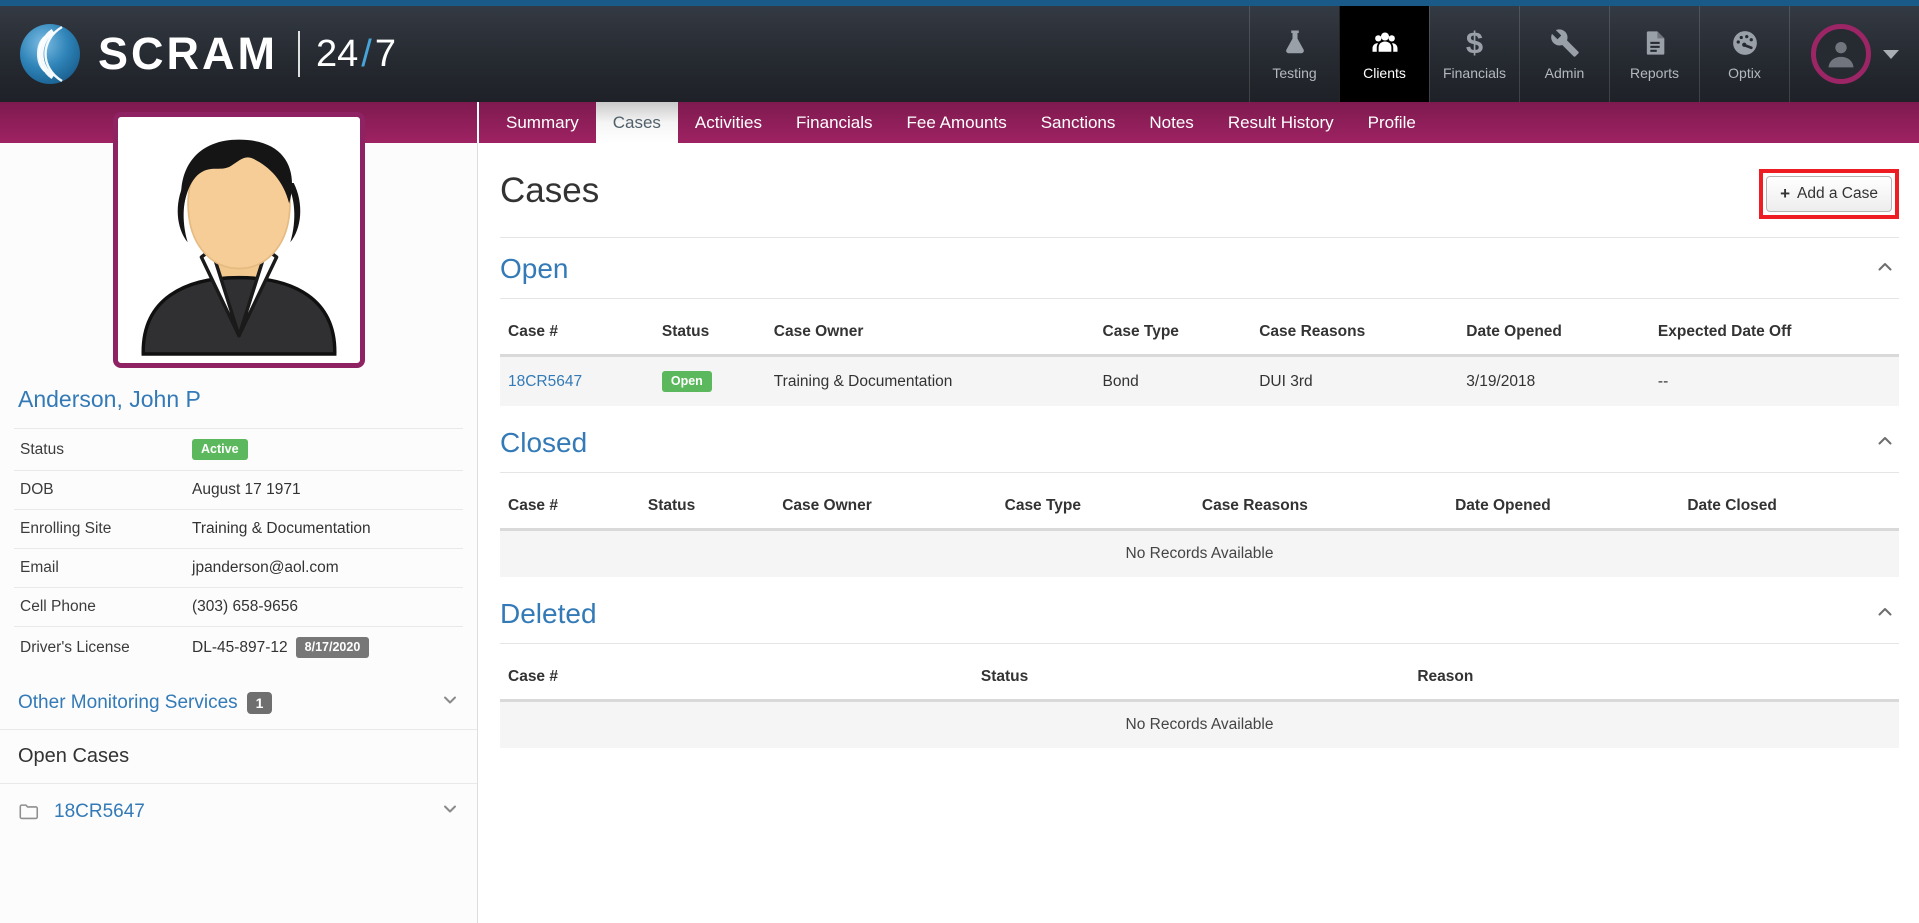 The image size is (1919, 923). What do you see at coordinates (1564, 72) in the screenshot?
I see `nav-label: Admin` at bounding box center [1564, 72].